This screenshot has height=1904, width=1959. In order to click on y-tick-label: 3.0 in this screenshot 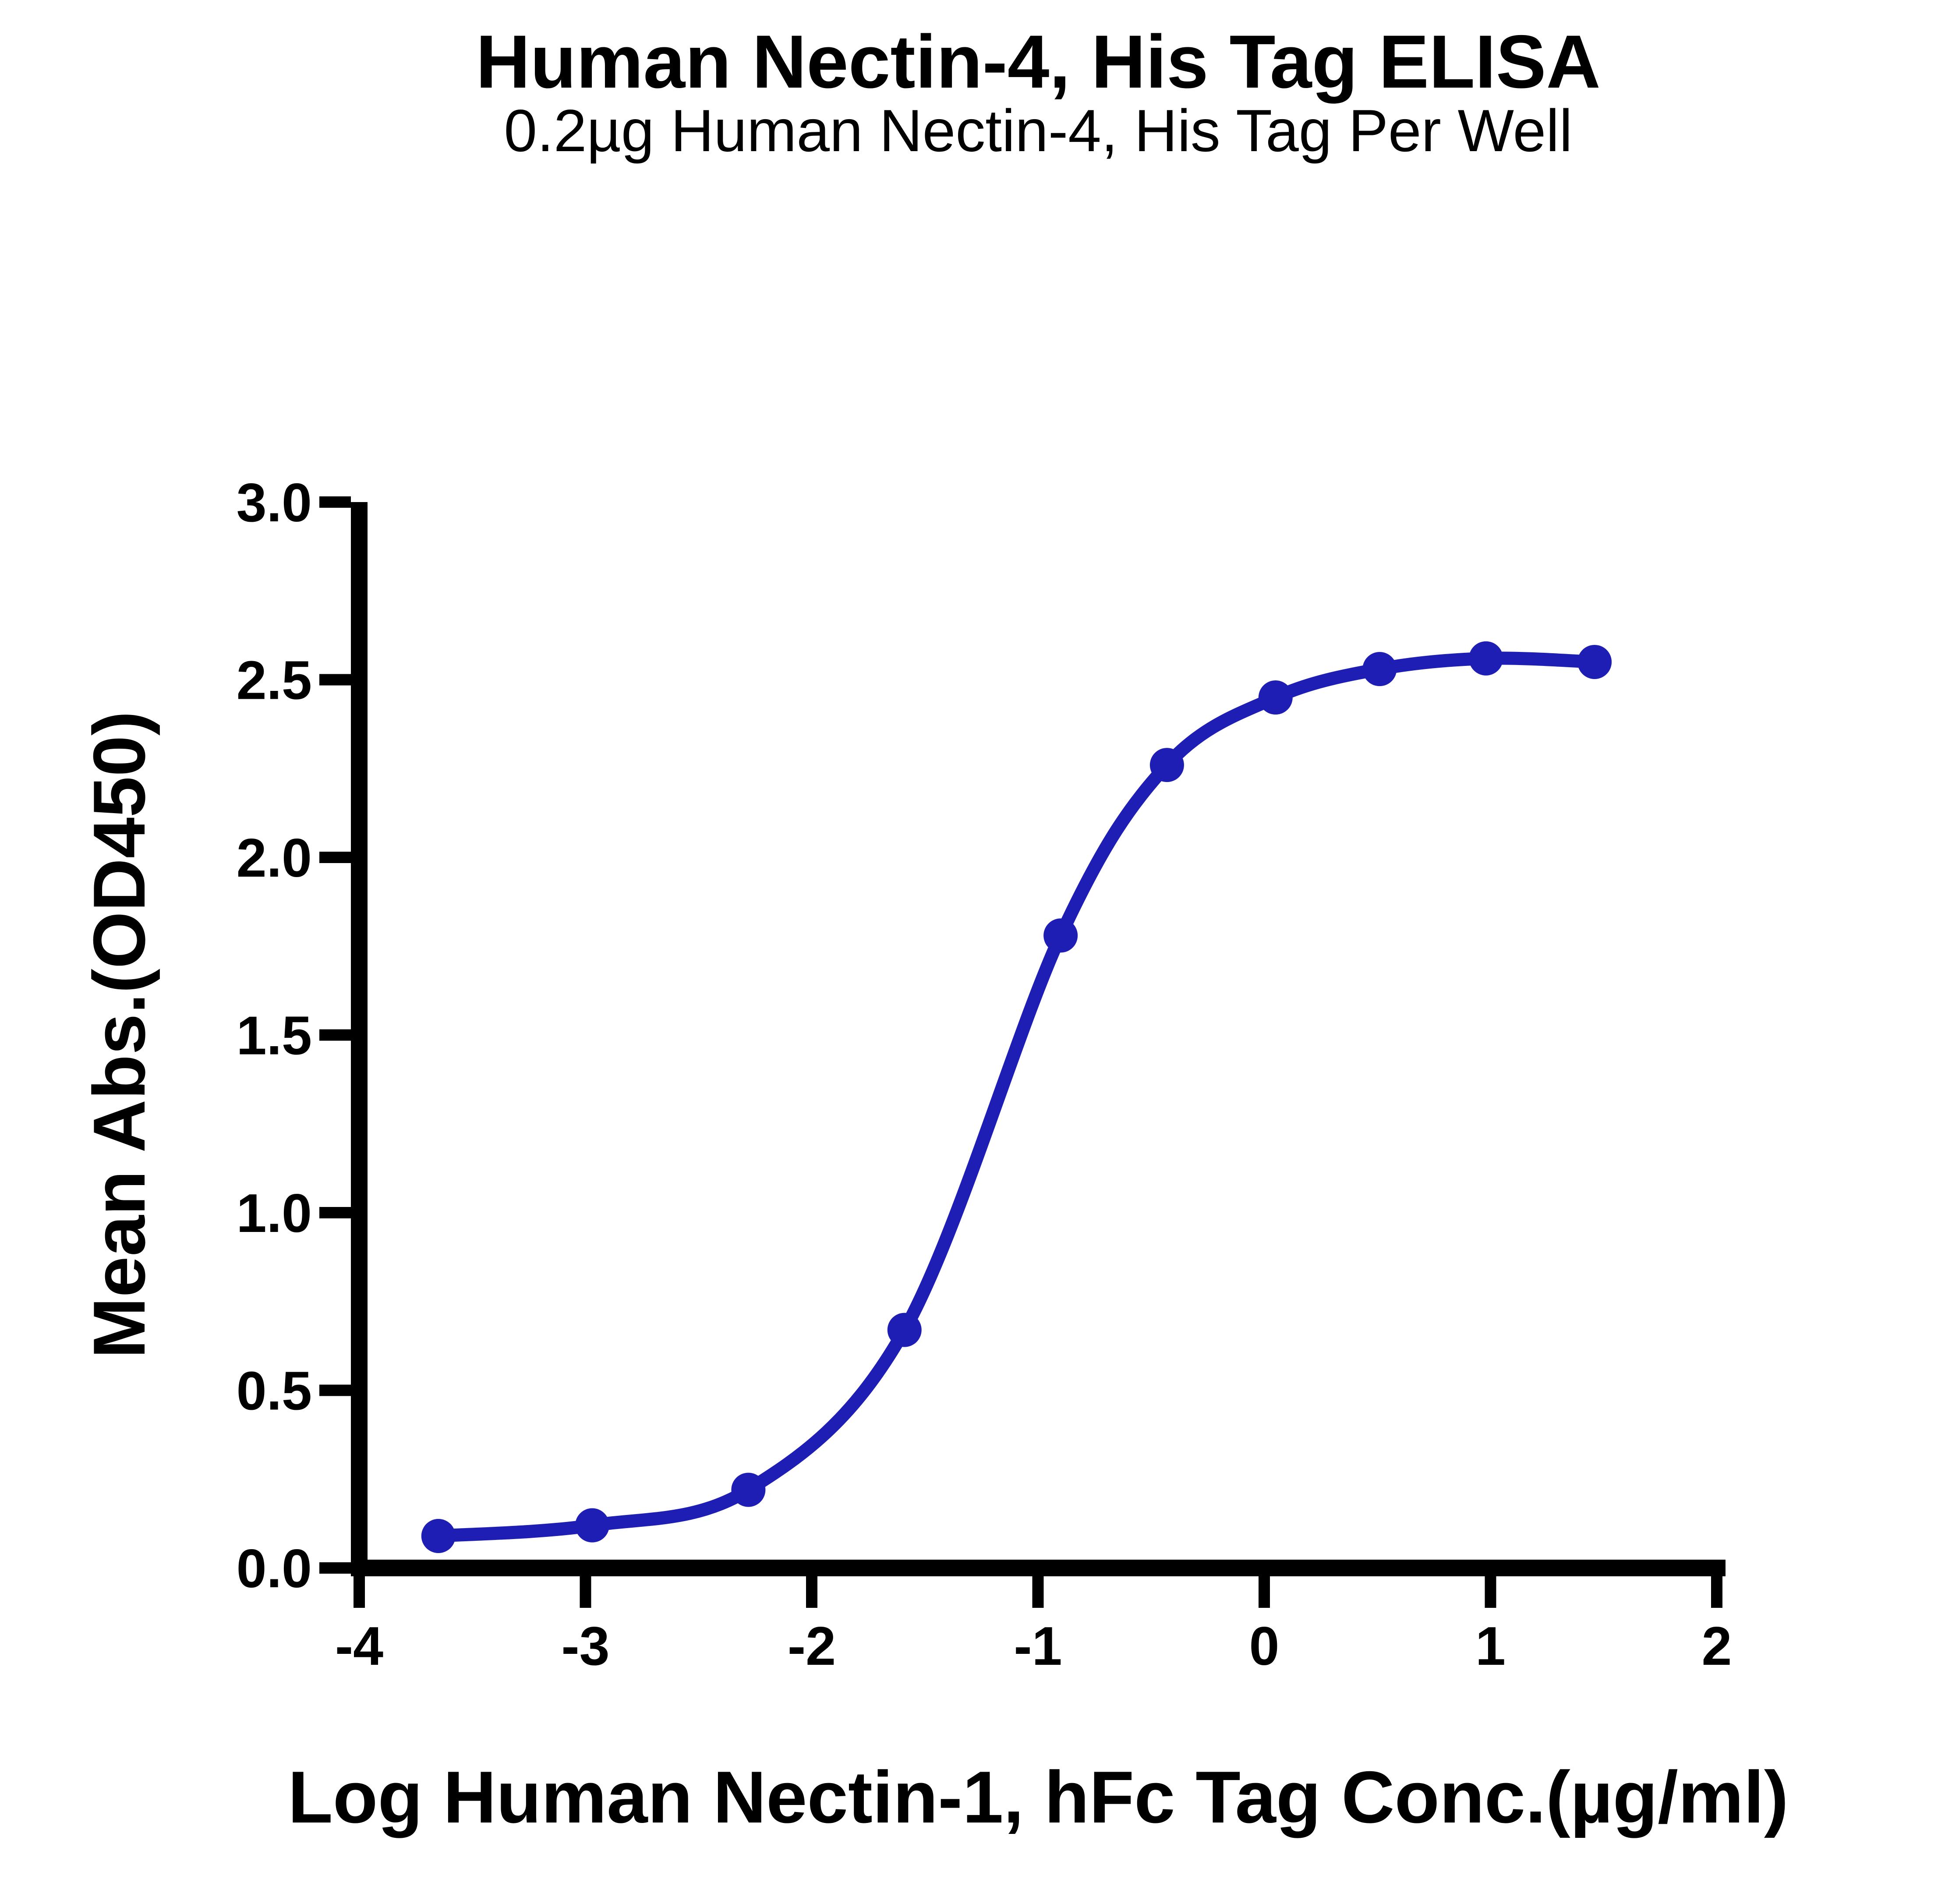, I will do `click(274, 503)`.